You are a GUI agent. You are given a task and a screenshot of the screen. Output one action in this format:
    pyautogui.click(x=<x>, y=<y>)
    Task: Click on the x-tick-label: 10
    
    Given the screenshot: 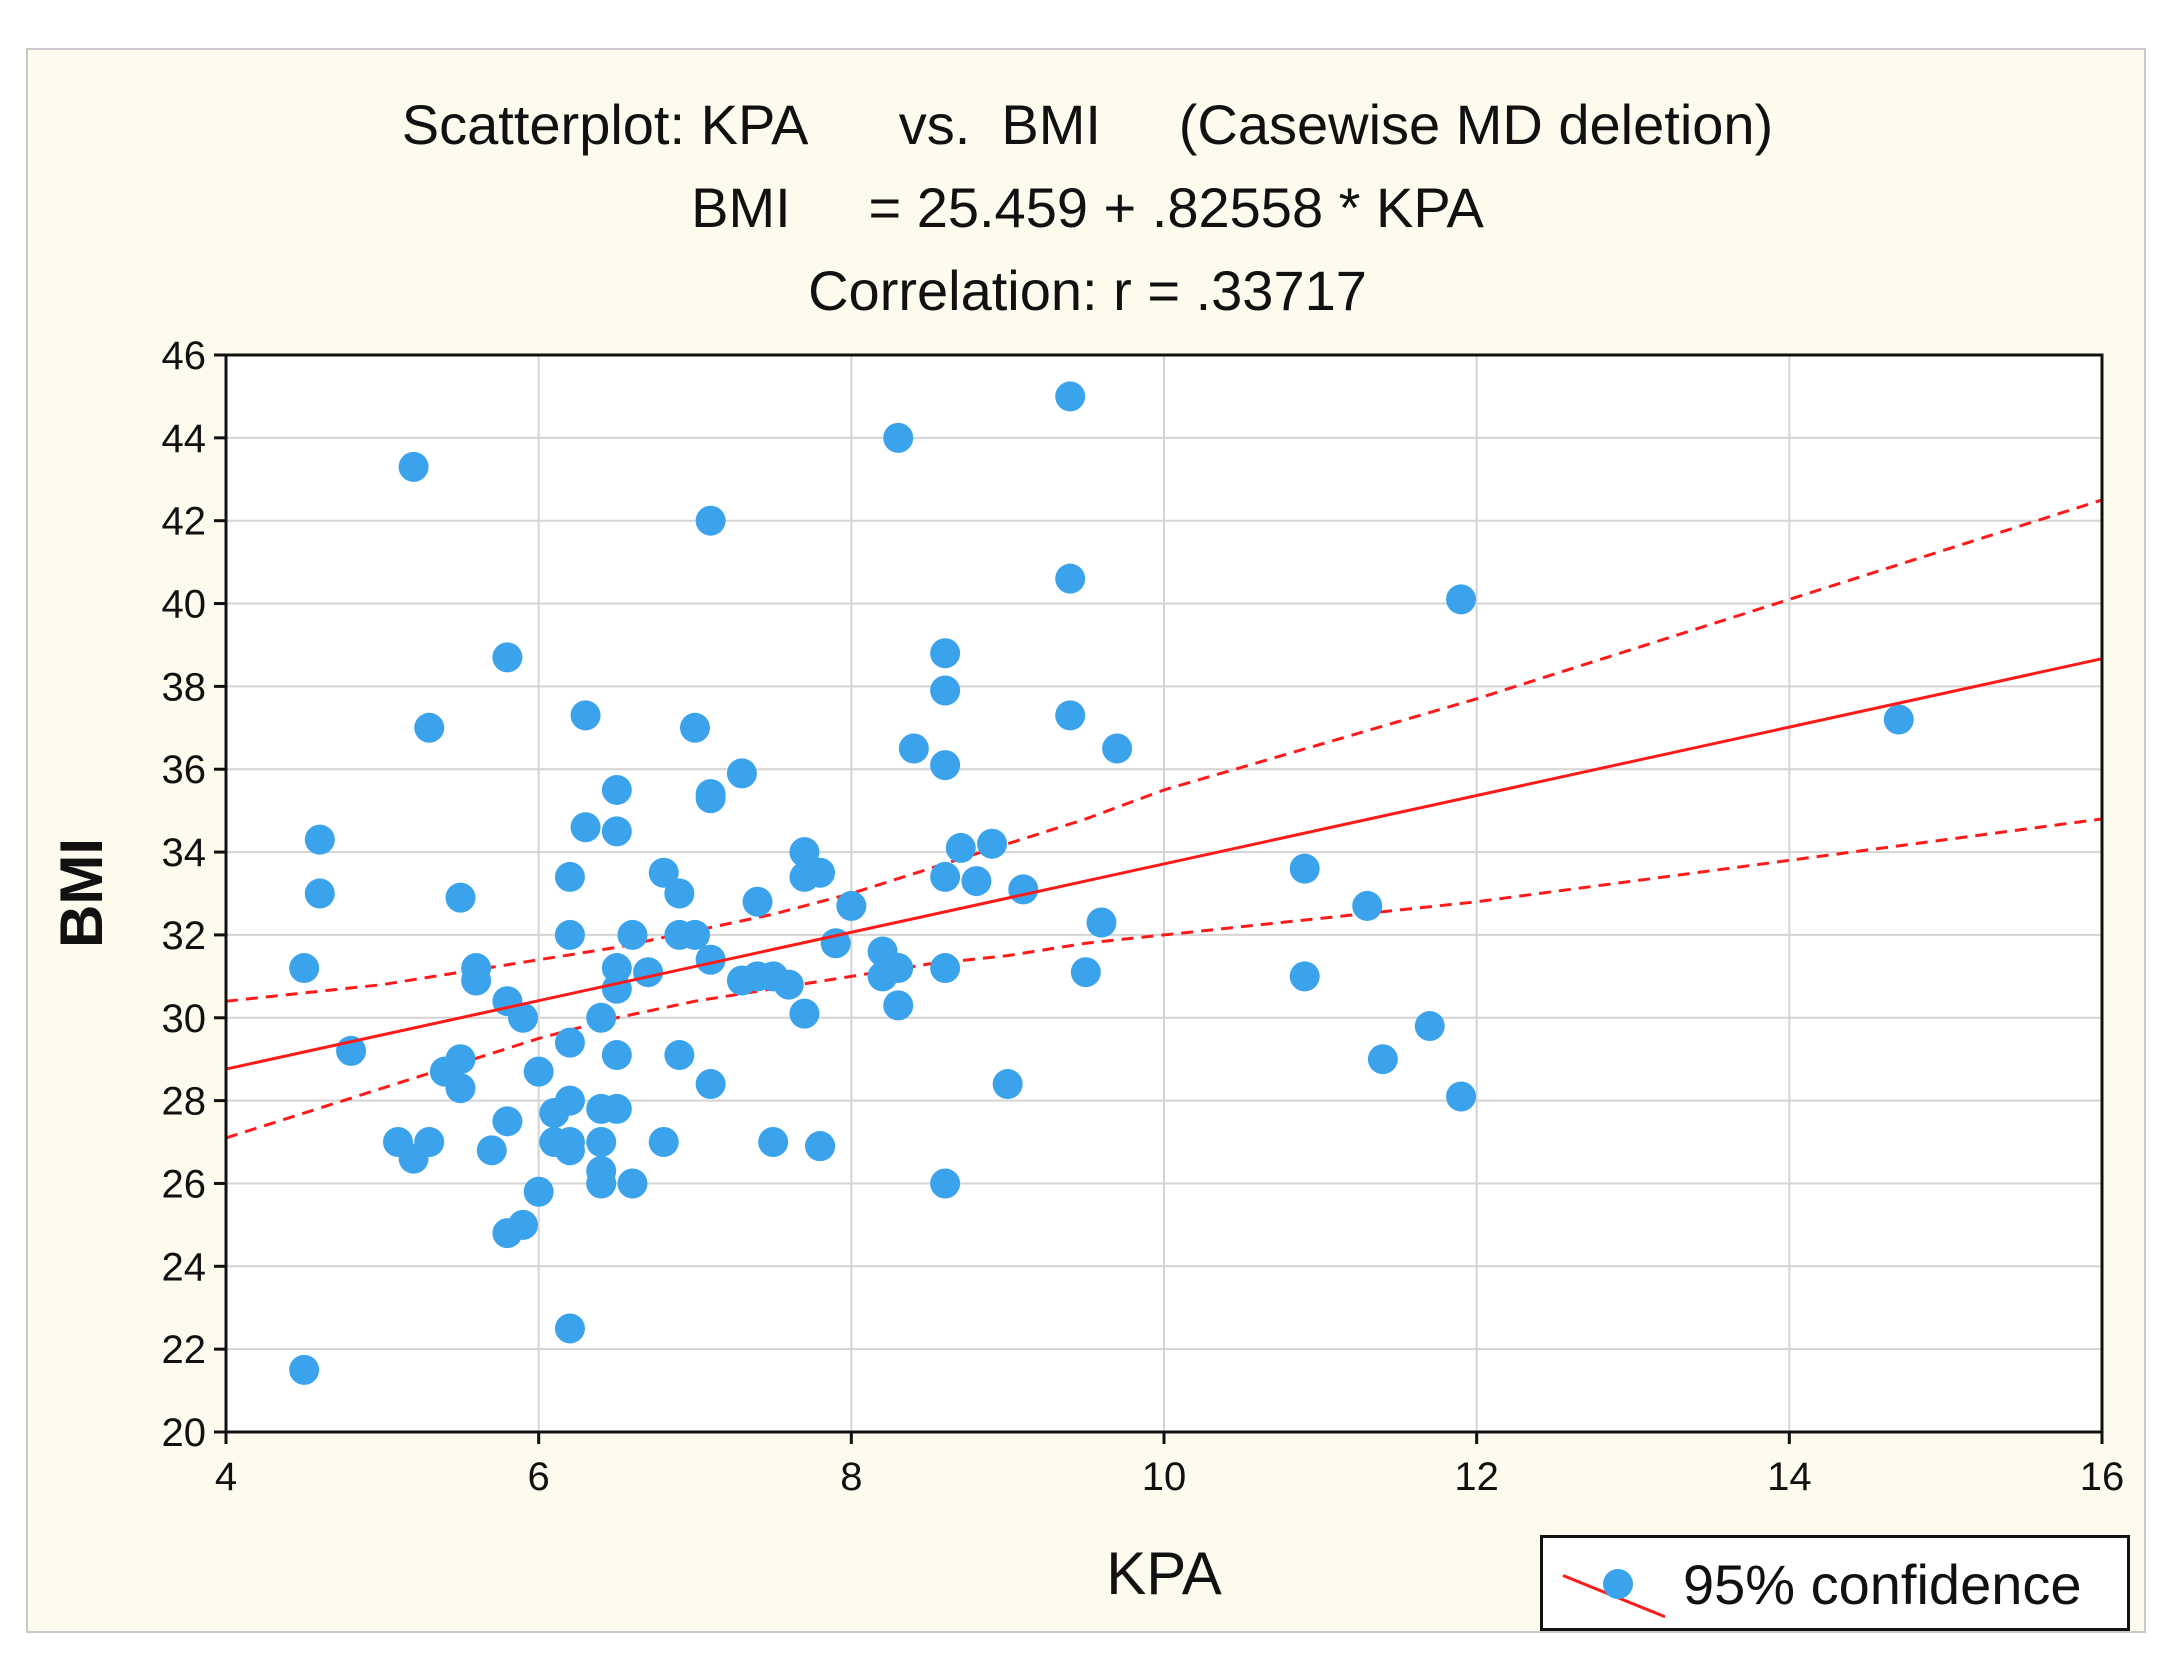 What is the action you would take?
    pyautogui.click(x=1164, y=1477)
    